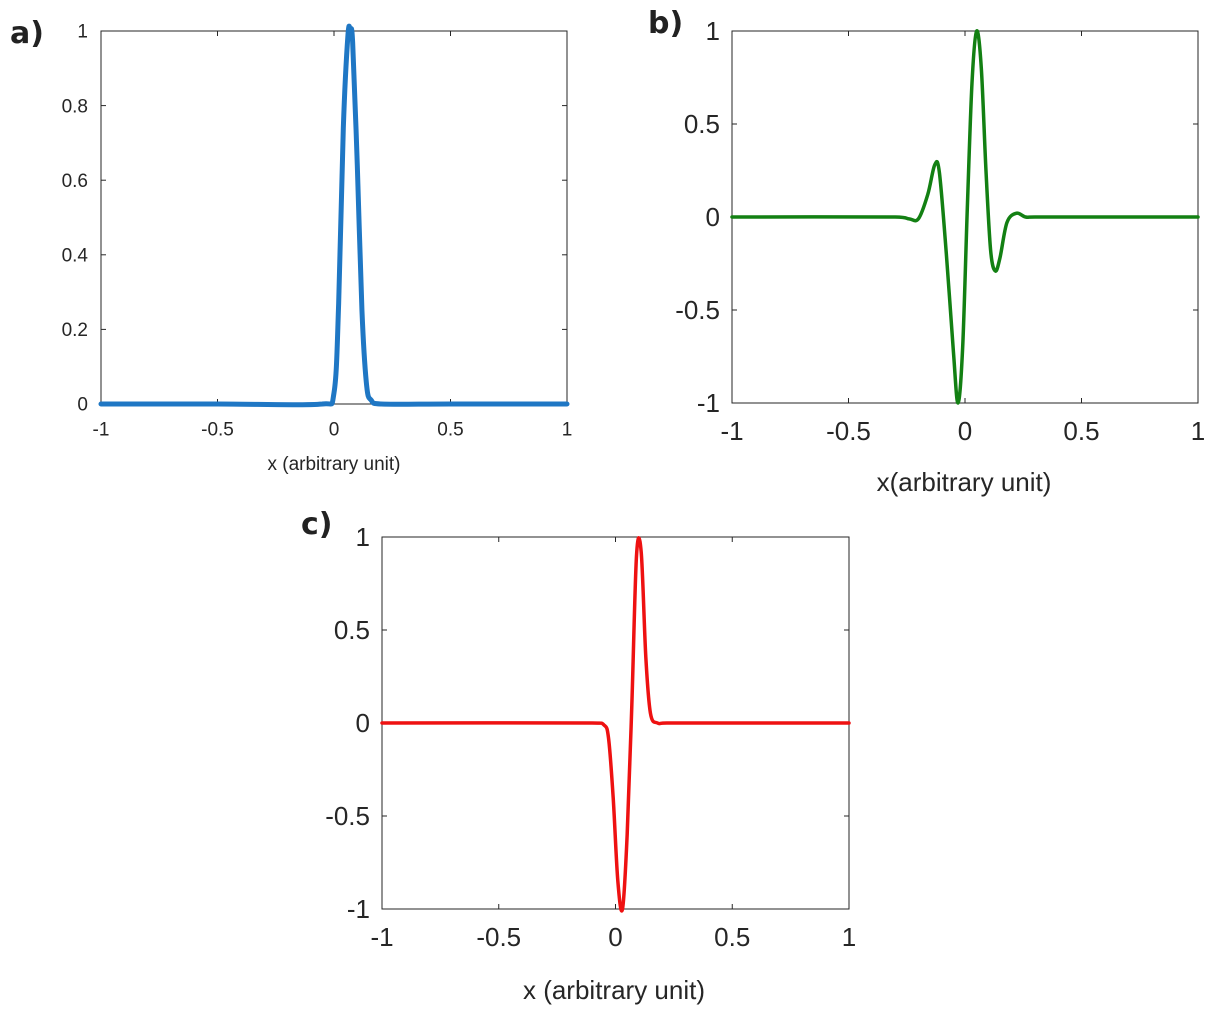  Describe the element at coordinates (27, 33) in the screenshot. I see `panel-a-label: a)` at that location.